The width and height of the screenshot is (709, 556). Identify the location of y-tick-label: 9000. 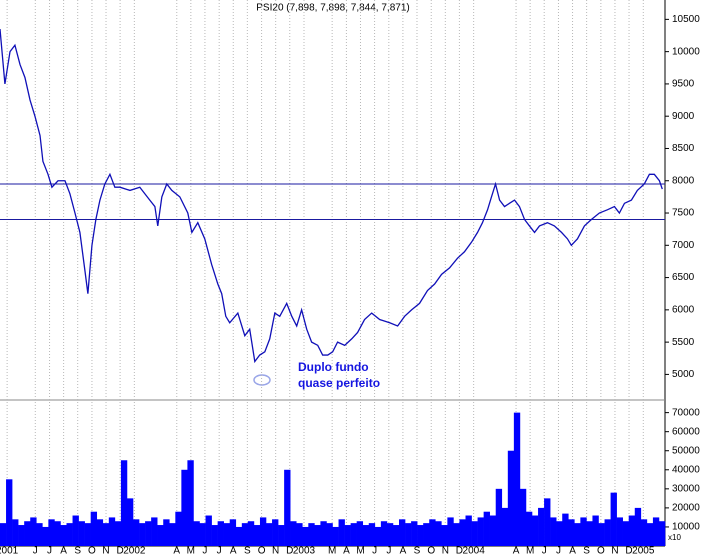
(683, 116).